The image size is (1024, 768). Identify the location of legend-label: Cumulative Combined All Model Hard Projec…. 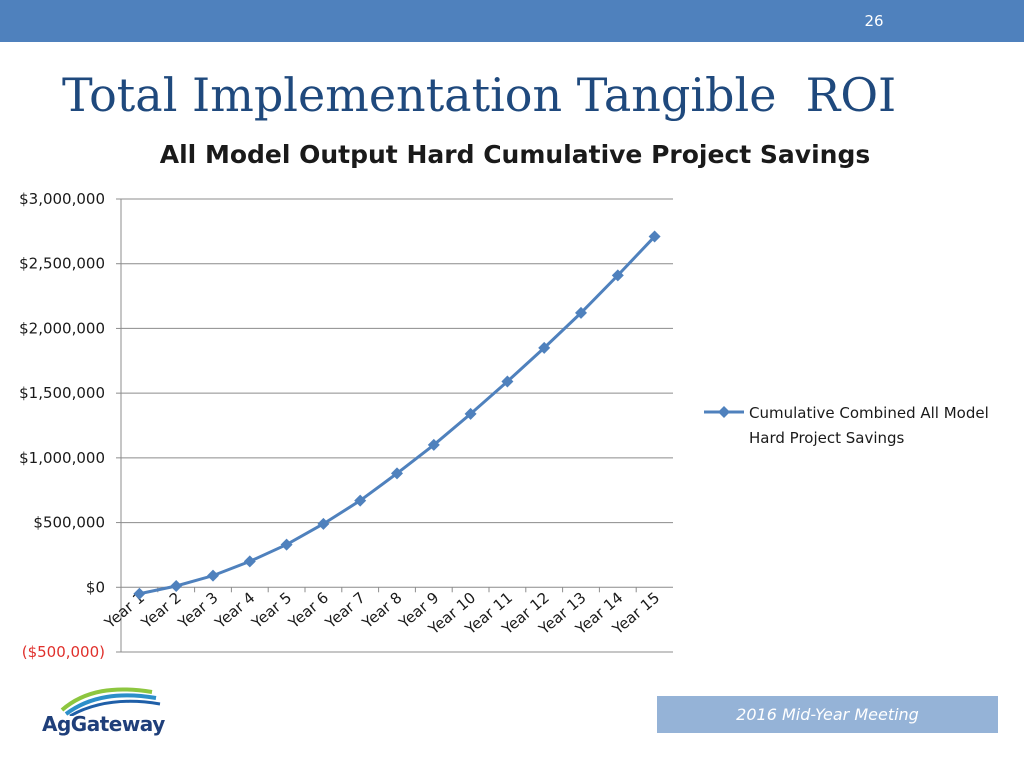
(869, 425).